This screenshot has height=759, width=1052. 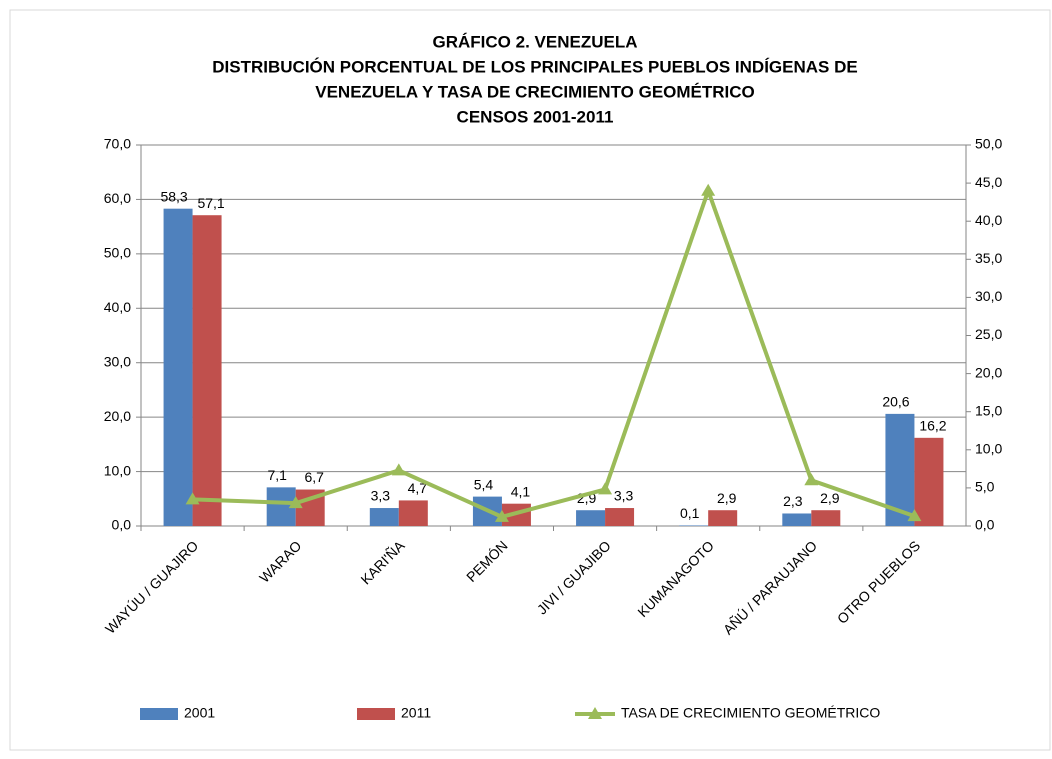 What do you see at coordinates (280, 561) in the screenshot?
I see `x-tick-label: WARAO` at bounding box center [280, 561].